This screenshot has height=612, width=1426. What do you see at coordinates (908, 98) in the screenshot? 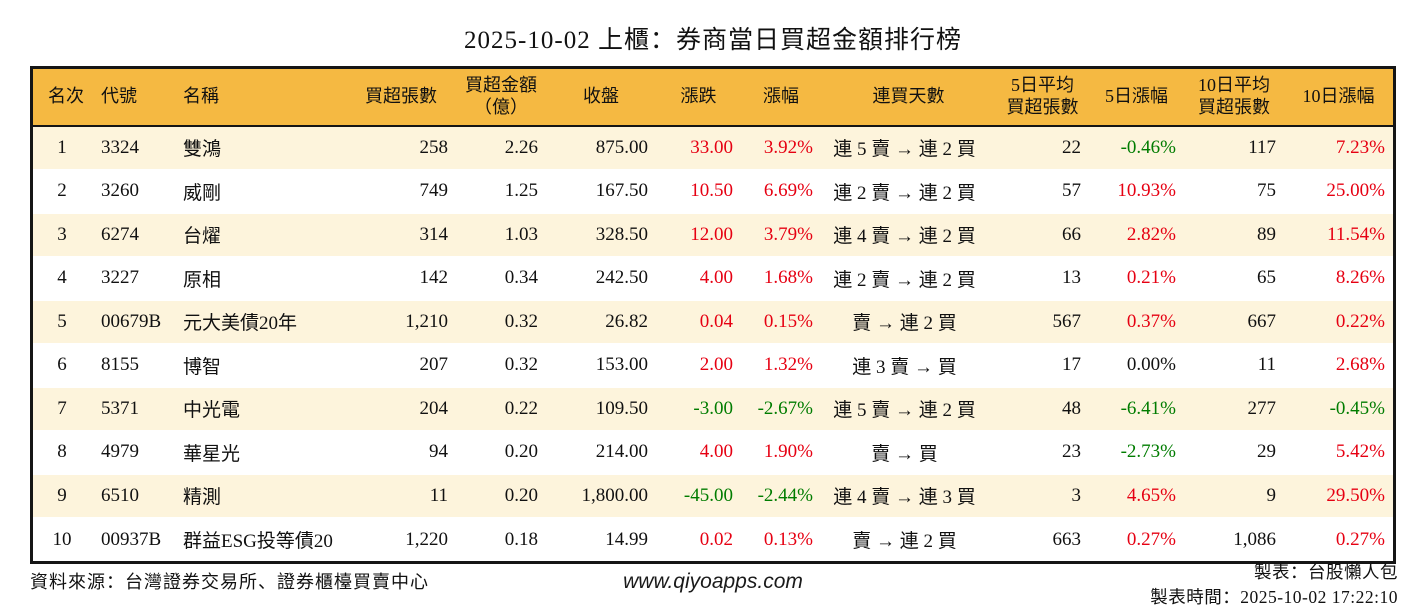
I see `column-header: 連買天數` at bounding box center [908, 98].